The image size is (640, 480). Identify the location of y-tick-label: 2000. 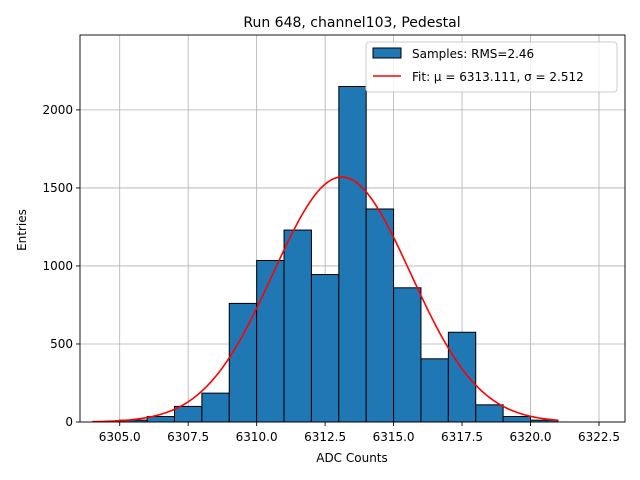
(57, 110).